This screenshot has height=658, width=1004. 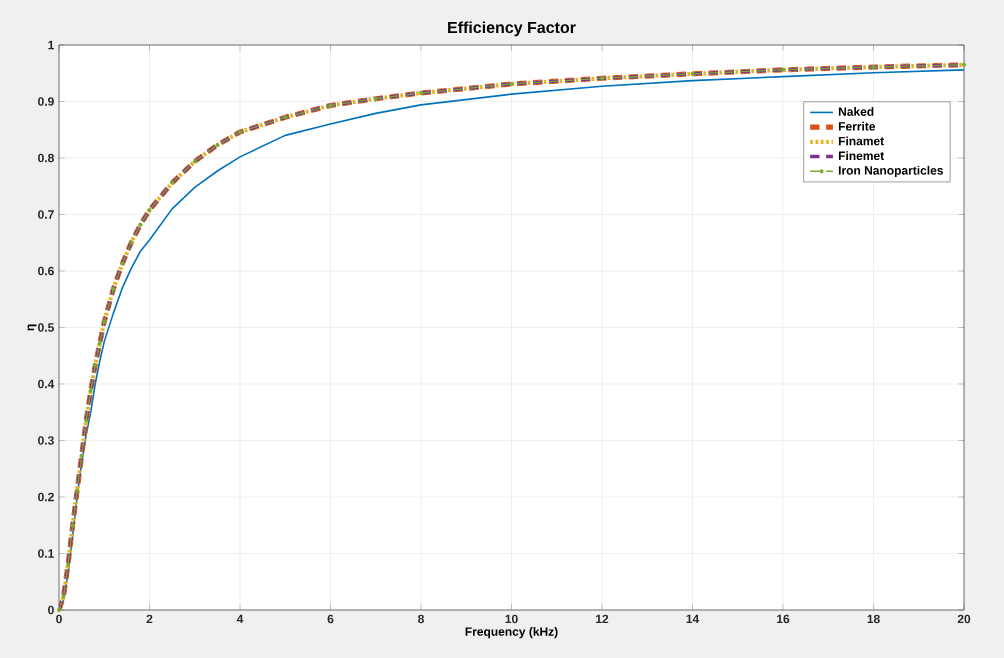 What do you see at coordinates (46, 497) in the screenshot?
I see `y-tick-label: 0.2` at bounding box center [46, 497].